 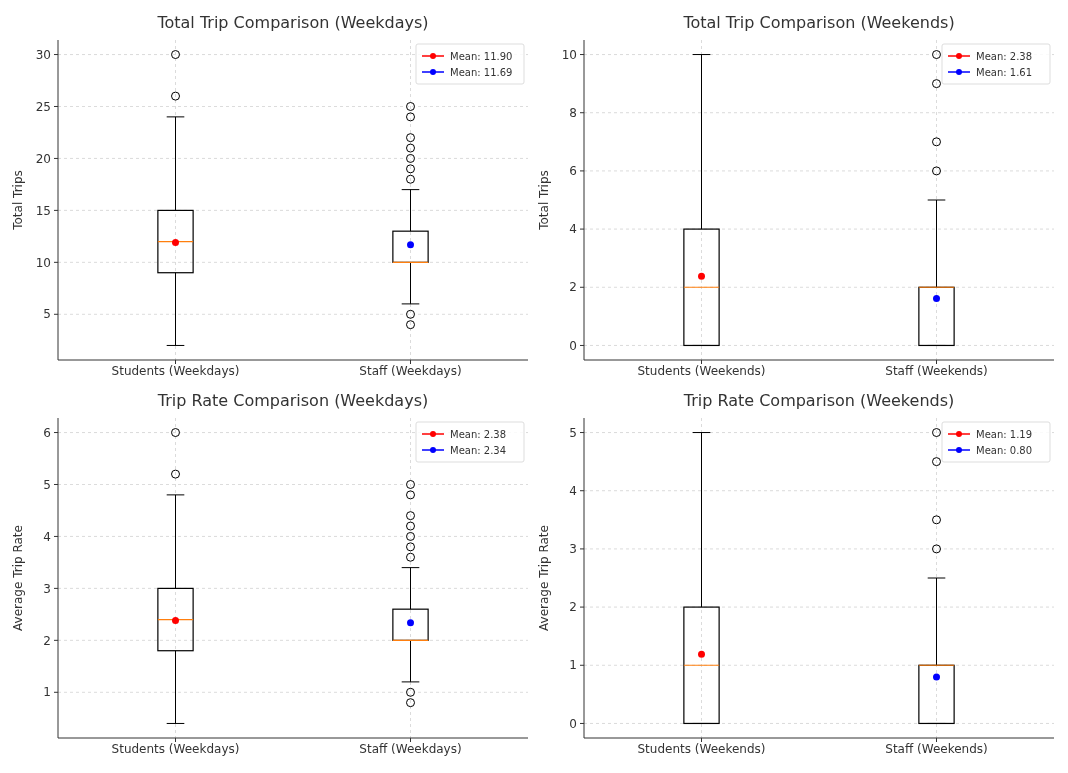 I want to click on legend-label: Mean: 0.80, so click(x=1004, y=450).